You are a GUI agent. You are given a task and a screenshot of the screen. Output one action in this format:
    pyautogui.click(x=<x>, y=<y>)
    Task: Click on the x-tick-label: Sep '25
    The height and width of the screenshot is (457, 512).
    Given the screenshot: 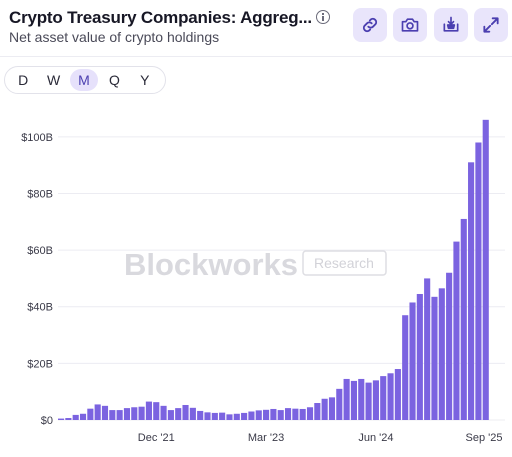 What is the action you would take?
    pyautogui.click(x=484, y=438)
    